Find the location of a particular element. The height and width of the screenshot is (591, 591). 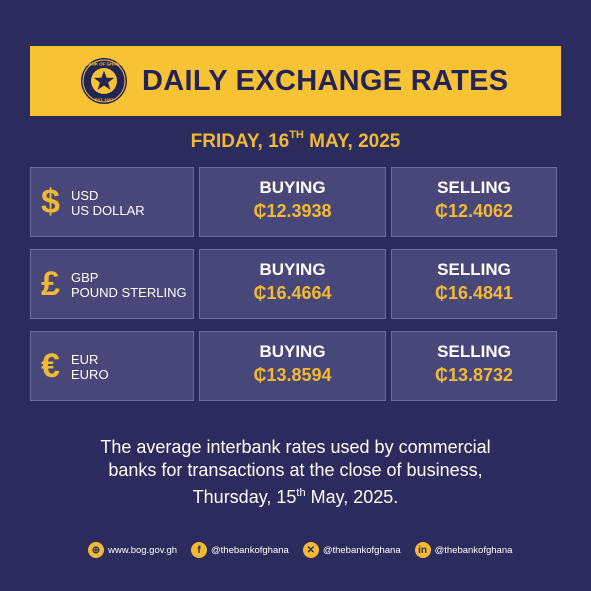

rate-date: FRIDAY, 16TH MAY, 2025 is located at coordinates (295, 141).